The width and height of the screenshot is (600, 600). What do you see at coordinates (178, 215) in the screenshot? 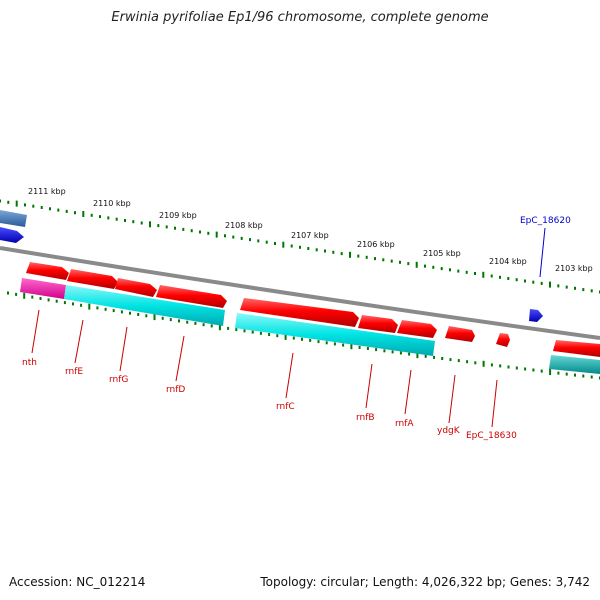
I see `scale-label: 2109 kbp` at bounding box center [178, 215].